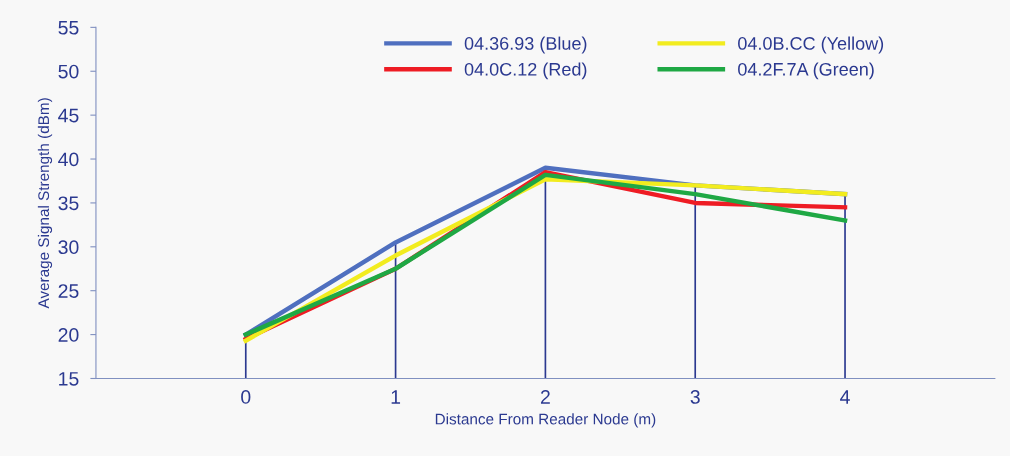  Describe the element at coordinates (68, 335) in the screenshot. I see `y-tick-label: 20` at that location.